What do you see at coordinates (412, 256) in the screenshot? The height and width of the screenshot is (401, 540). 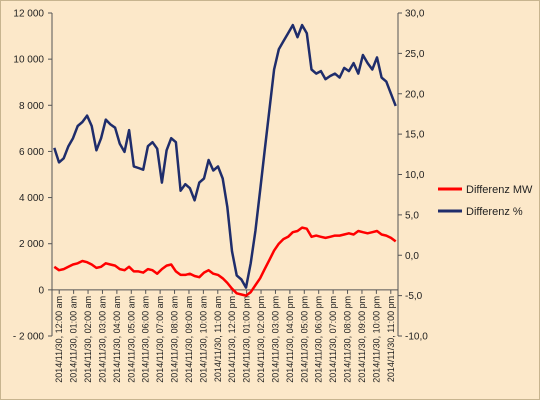 I see `right-tick-label: 0,0` at bounding box center [412, 256].